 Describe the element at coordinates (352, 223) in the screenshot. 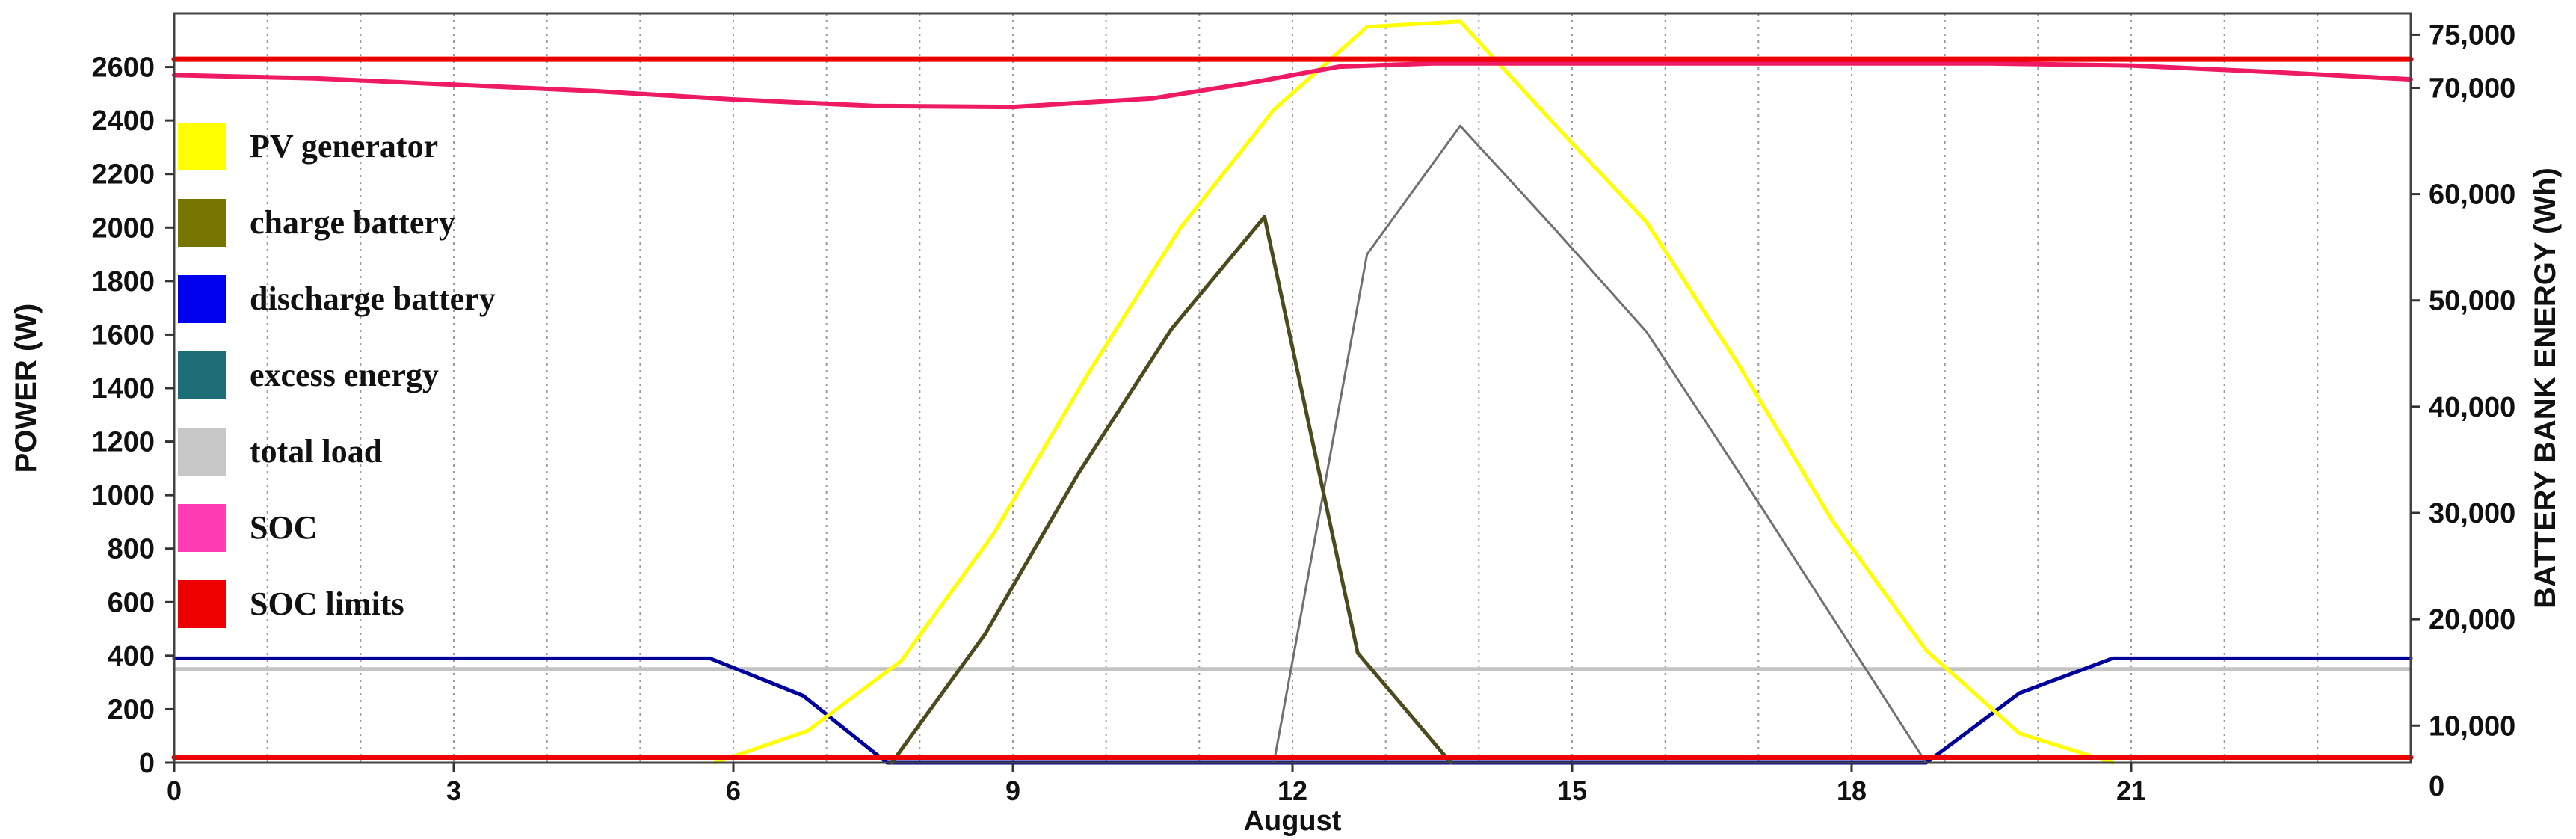

I see `legend-label-charge-battery: charge battery` at that location.